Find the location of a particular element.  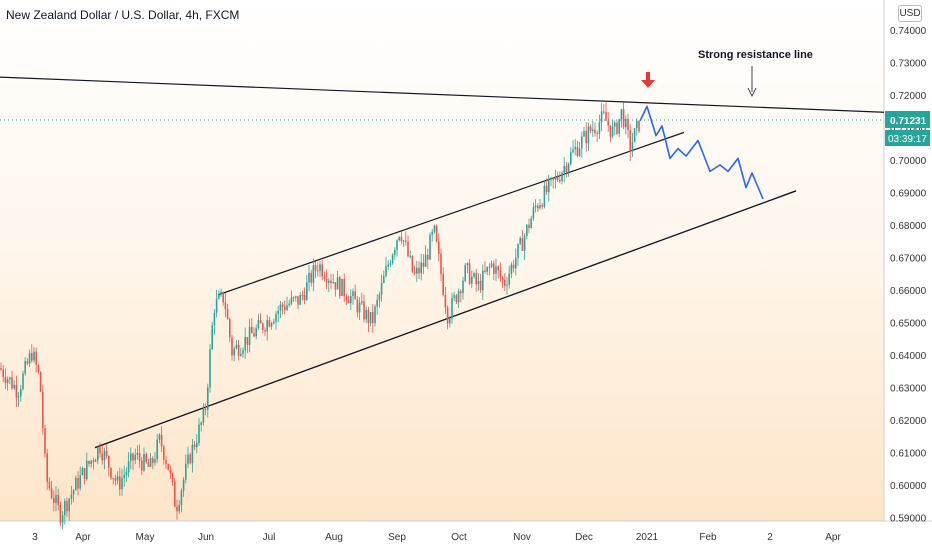

down-arrow-icon is located at coordinates (648, 84).